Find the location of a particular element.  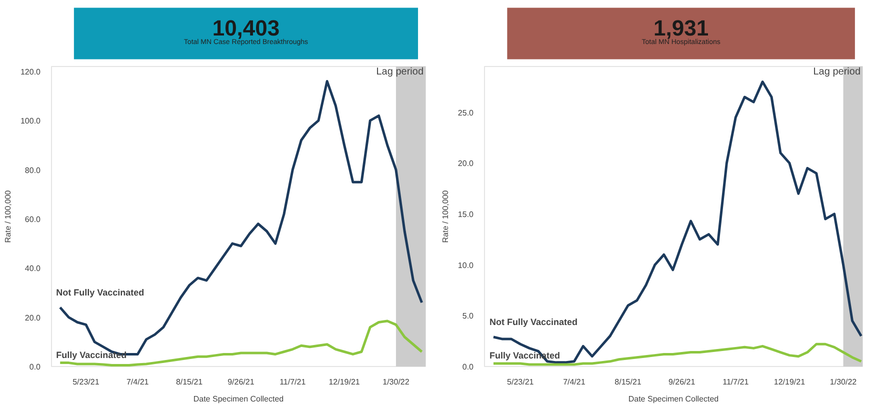

y-tick-label: 10.0 is located at coordinates (466, 265).